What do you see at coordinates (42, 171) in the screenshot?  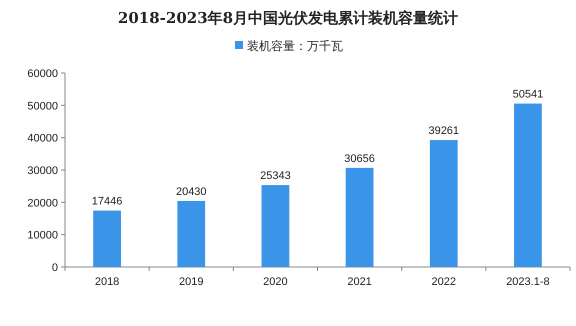 I see `y-tick-label: 30000` at bounding box center [42, 171].